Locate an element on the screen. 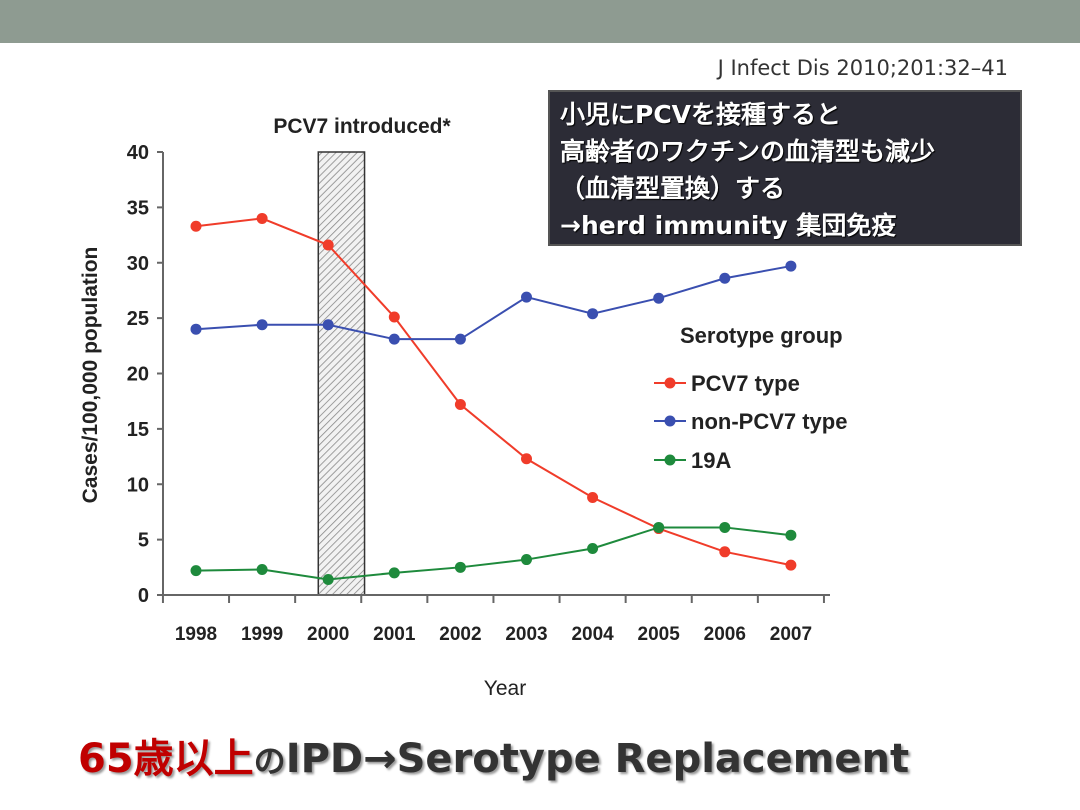 The height and width of the screenshot is (810, 1080). callout-line: 高齢者のワクチンの血清型も減少 is located at coordinates (748, 151).